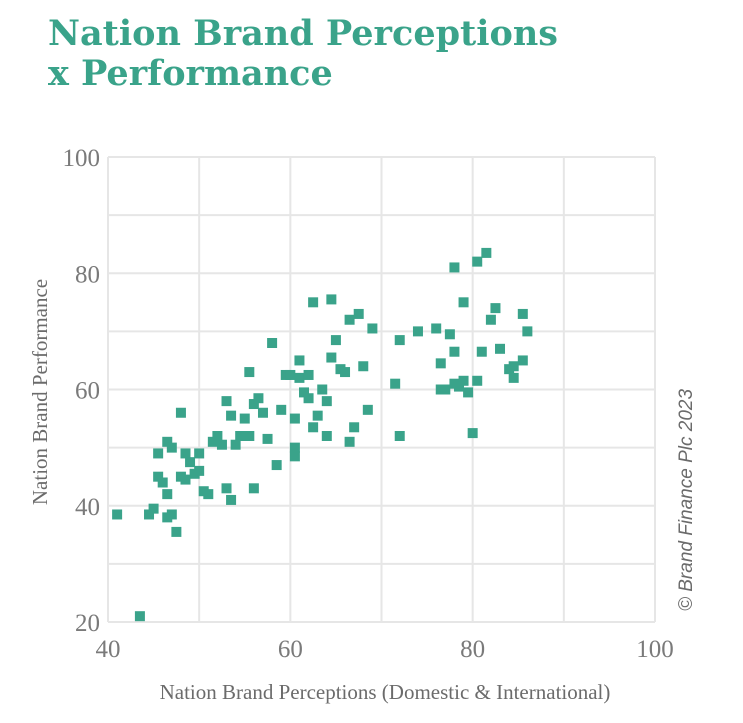 Image resolution: width=743 pixels, height=723 pixels. I want to click on chart-title-line-1: Nation Brand Perceptions, so click(303, 33).